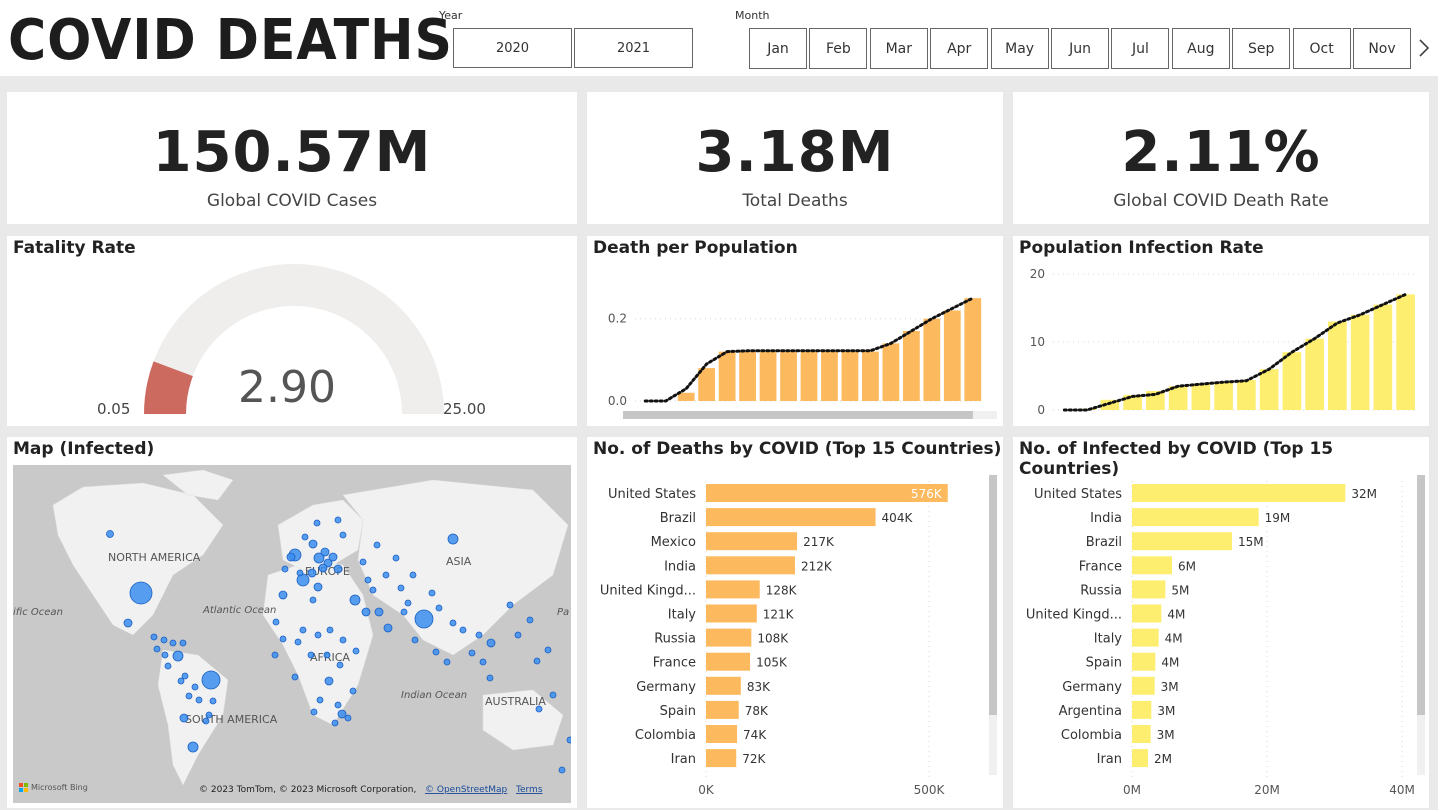 The width and height of the screenshot is (1438, 810). I want to click on month-button-jan: Jan, so click(778, 48).